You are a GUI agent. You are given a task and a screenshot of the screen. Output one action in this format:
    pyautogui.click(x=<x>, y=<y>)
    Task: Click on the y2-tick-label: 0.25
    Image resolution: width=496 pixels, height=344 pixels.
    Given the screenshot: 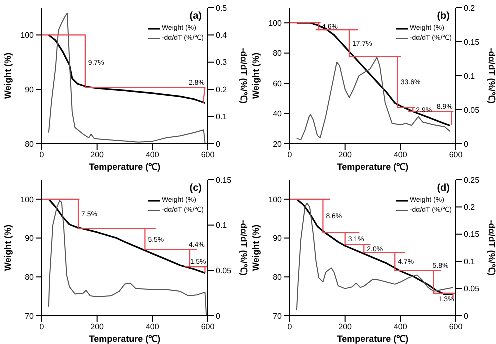 What is the action you would take?
    pyautogui.click(x=472, y=180)
    